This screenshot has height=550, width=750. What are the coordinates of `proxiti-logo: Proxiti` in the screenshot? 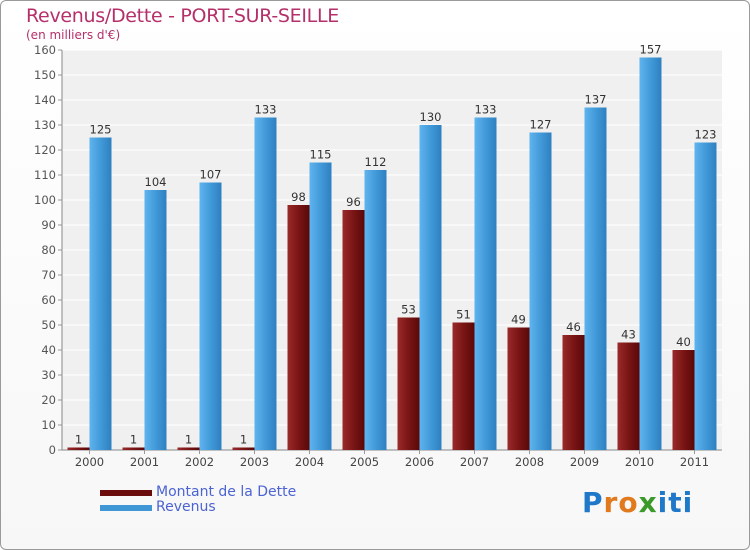 It's located at (637, 502).